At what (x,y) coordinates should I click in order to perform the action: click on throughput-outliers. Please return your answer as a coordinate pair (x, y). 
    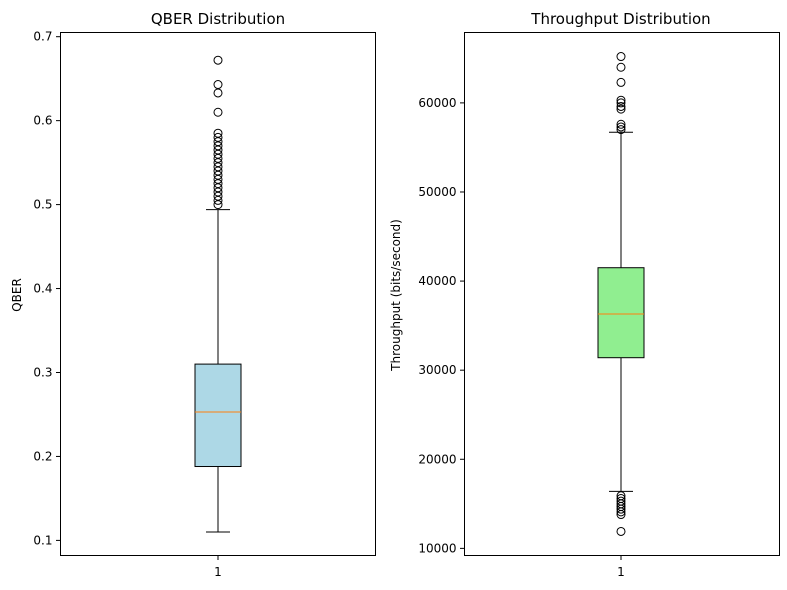
    Looking at the image, I should click on (621, 294).